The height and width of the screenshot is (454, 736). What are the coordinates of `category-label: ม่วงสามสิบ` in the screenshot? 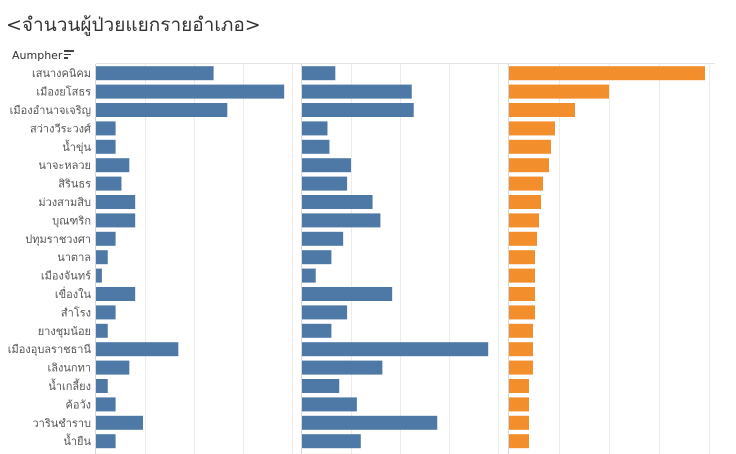 It's located at (64, 202).